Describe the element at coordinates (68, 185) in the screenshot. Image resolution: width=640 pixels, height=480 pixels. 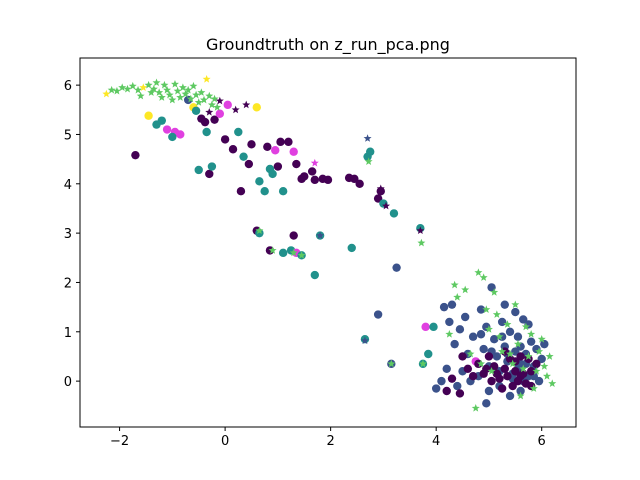
I see `y-tick-label: 4` at that location.